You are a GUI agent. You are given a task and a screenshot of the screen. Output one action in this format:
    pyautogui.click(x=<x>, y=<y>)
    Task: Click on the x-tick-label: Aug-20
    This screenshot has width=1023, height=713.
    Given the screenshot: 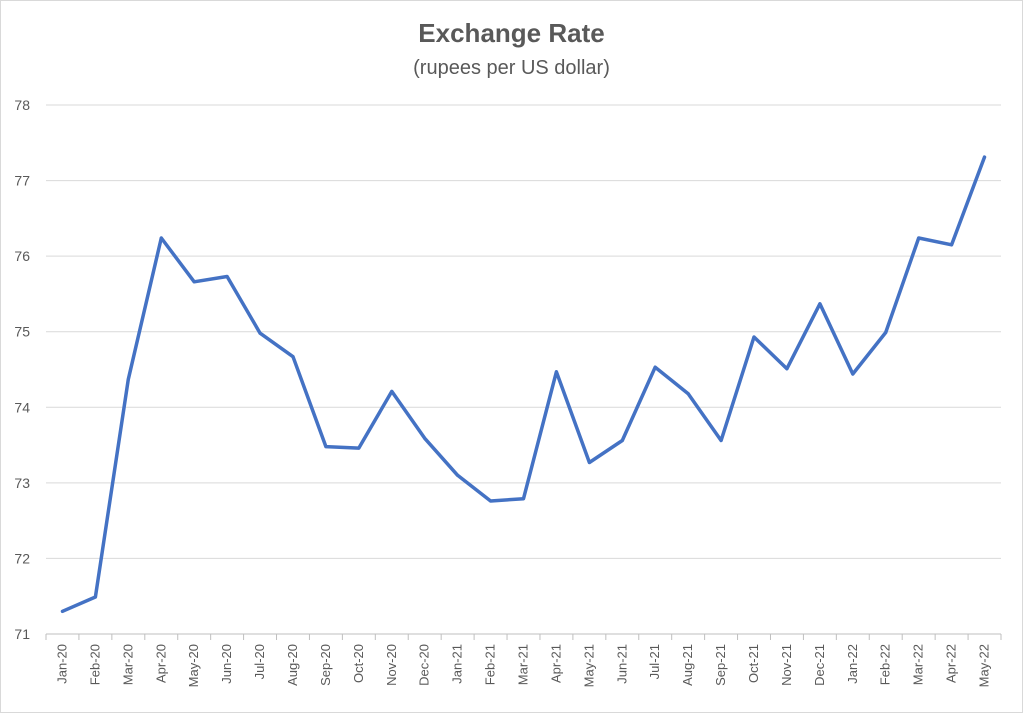 What is the action you would take?
    pyautogui.click(x=292, y=665)
    